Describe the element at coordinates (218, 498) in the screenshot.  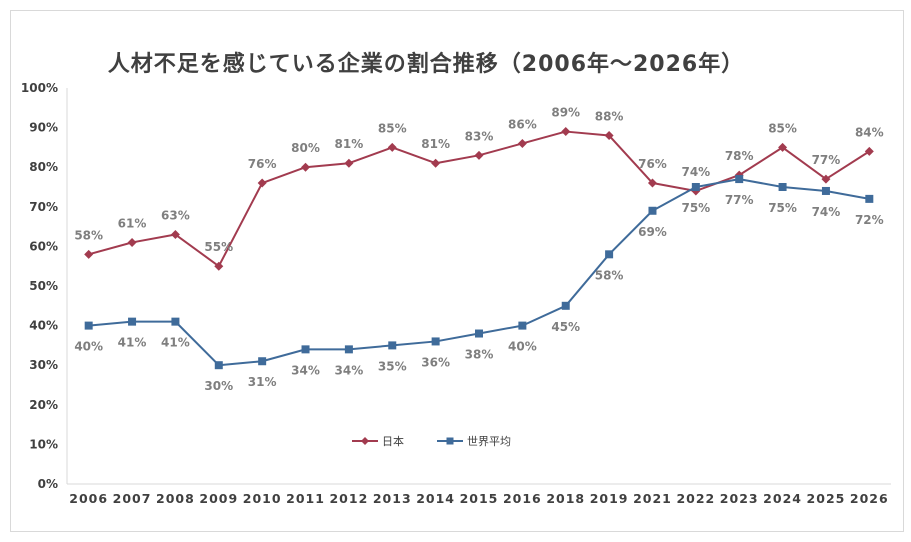
I see `x-tick-label: 2009` at that location.